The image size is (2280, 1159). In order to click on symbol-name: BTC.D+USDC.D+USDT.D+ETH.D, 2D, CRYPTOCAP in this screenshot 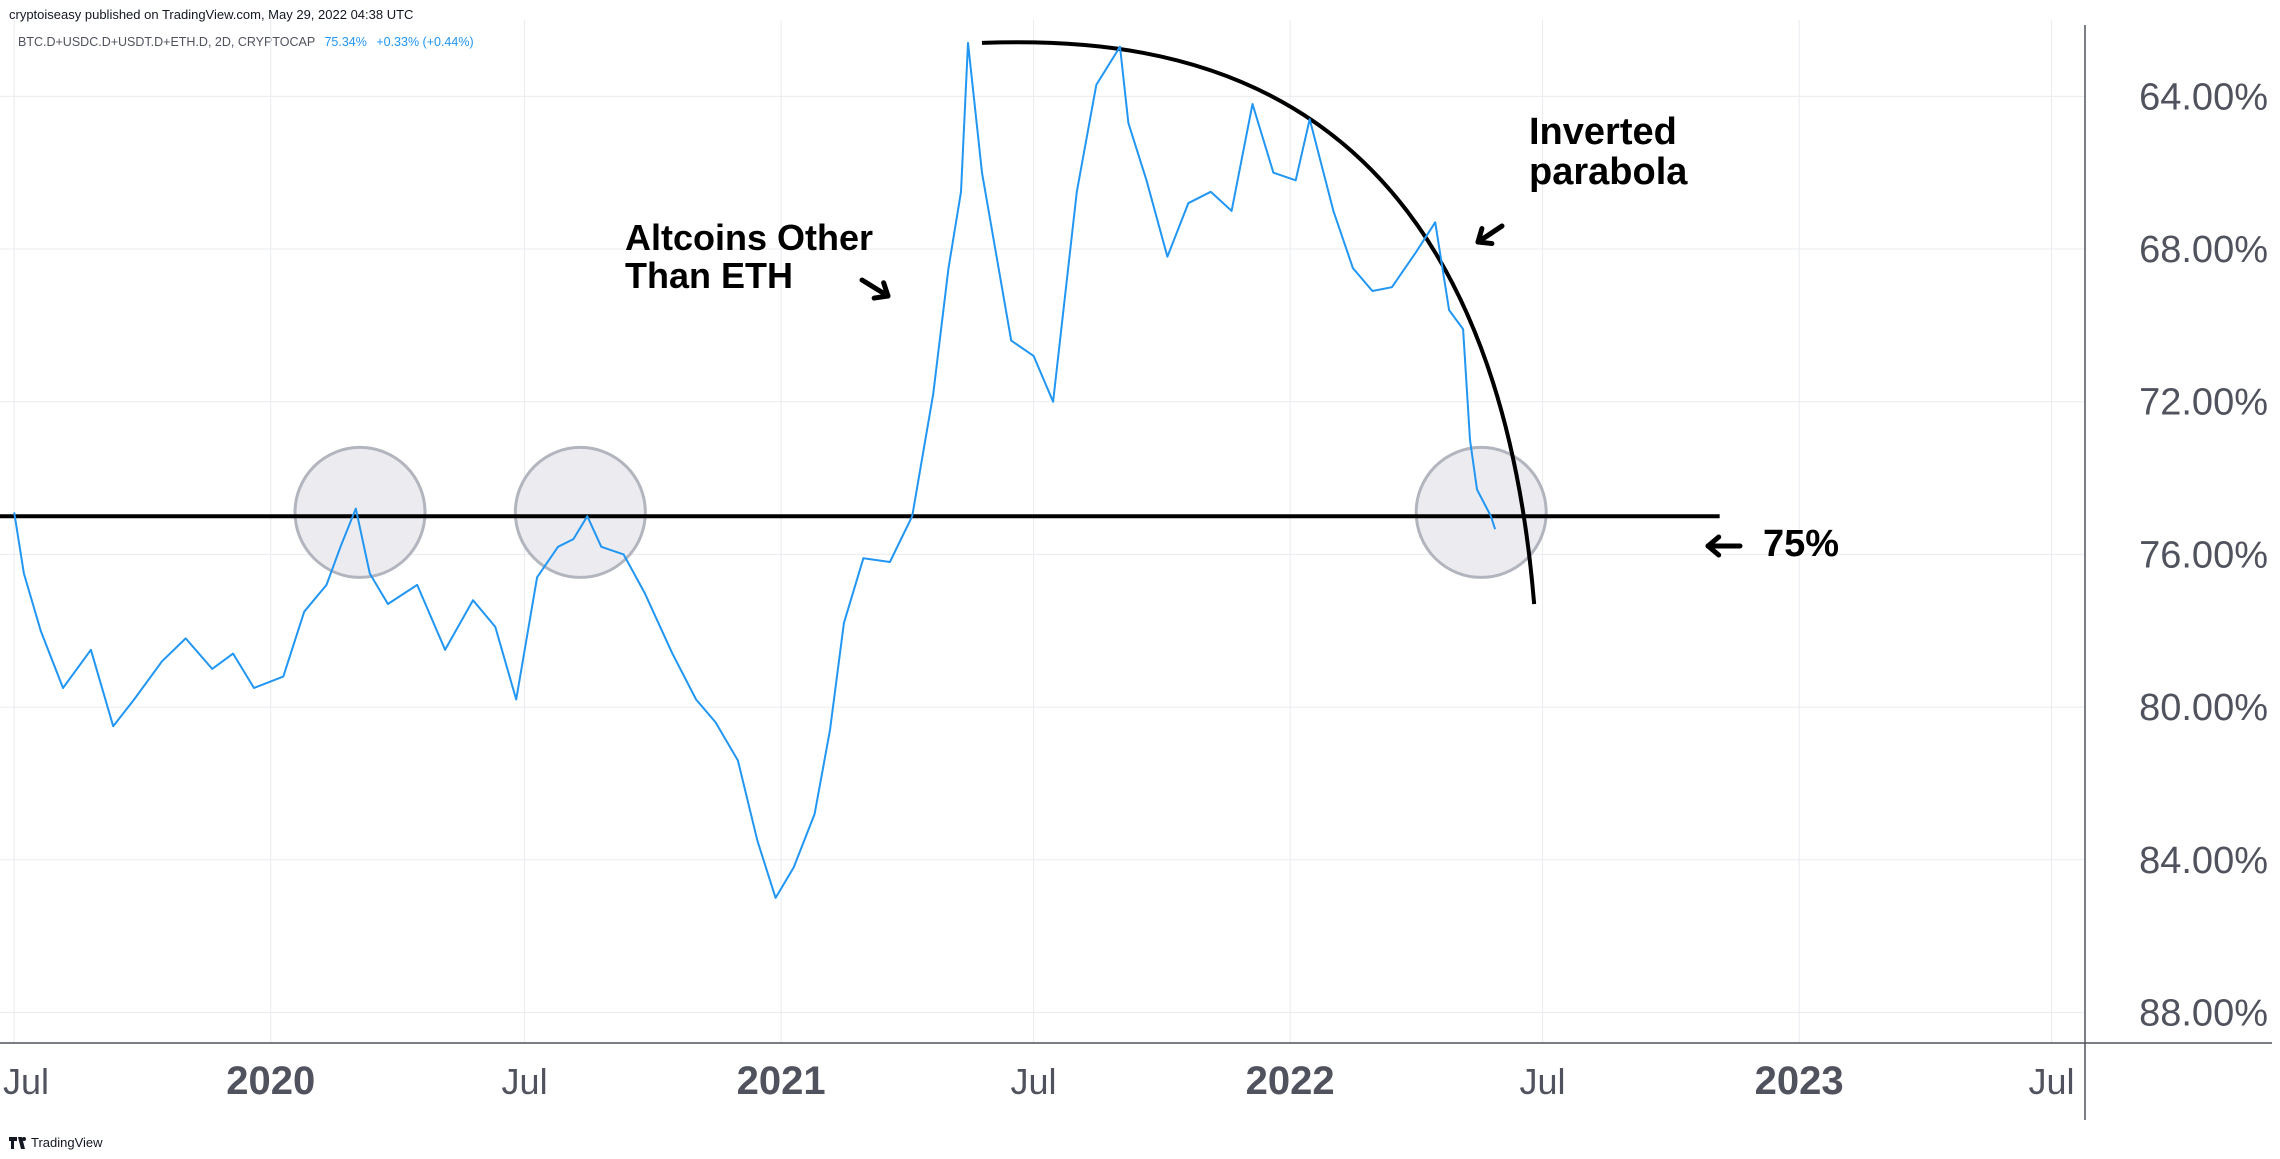, I will do `click(166, 42)`.